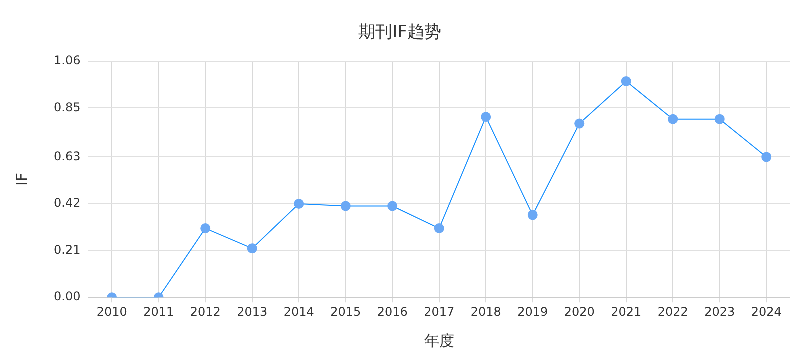 This screenshot has width=810, height=360. I want to click on y-tick-label: 0.63, so click(67, 156).